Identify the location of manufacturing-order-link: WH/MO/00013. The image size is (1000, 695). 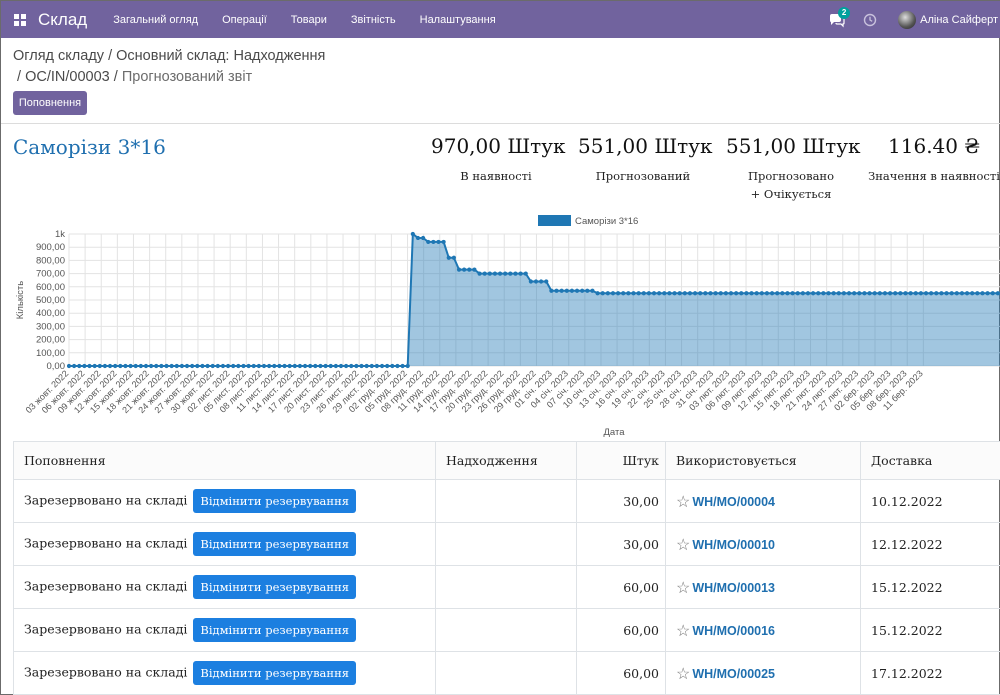
(734, 587).